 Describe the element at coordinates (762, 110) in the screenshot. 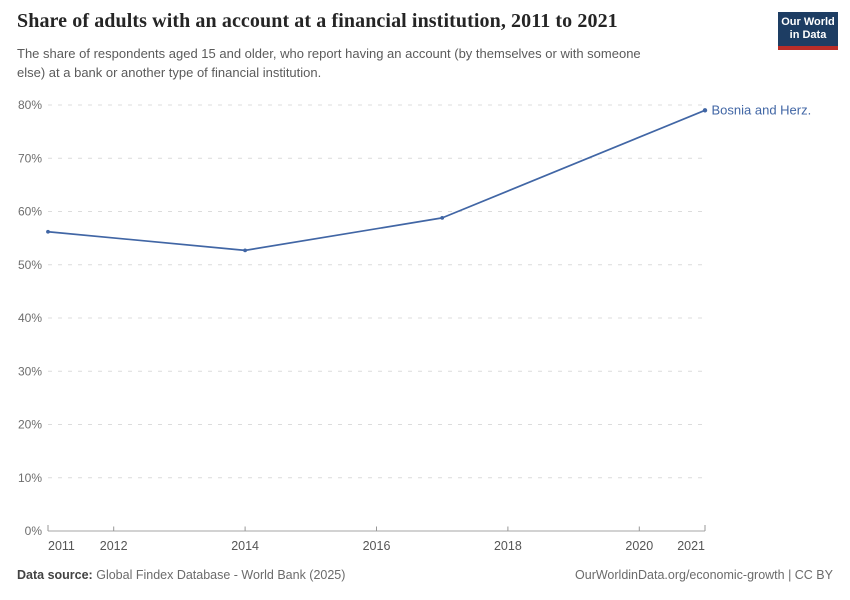

I see `series-end-label: Bosnia and Herz.` at that location.